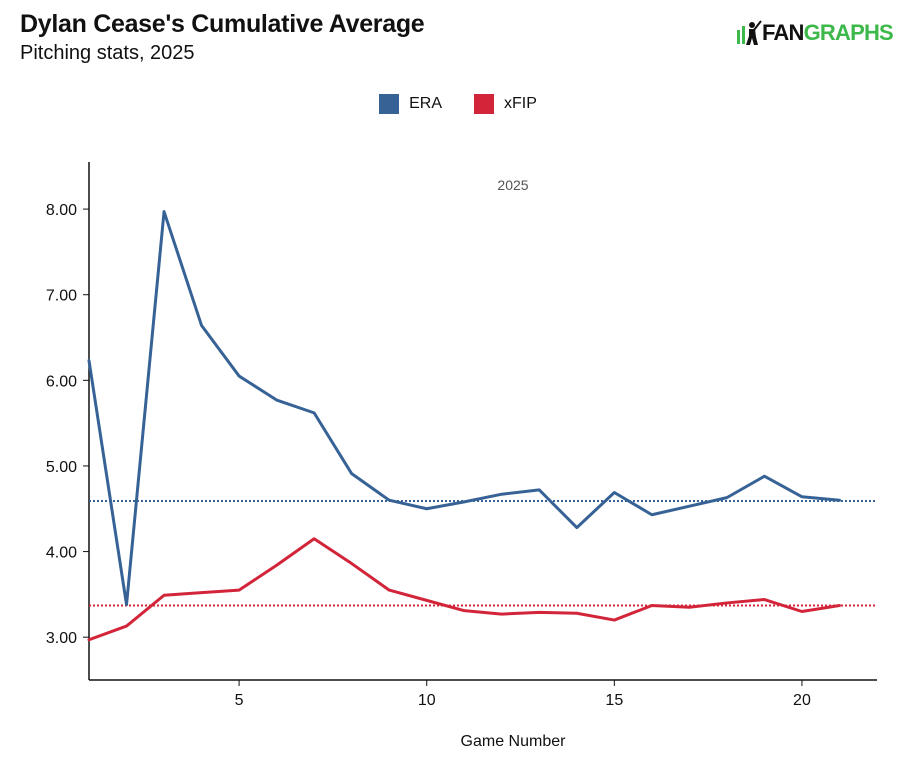 This screenshot has width=916, height=767. What do you see at coordinates (61, 296) in the screenshot?
I see `y-tick-label: 7.00` at bounding box center [61, 296].